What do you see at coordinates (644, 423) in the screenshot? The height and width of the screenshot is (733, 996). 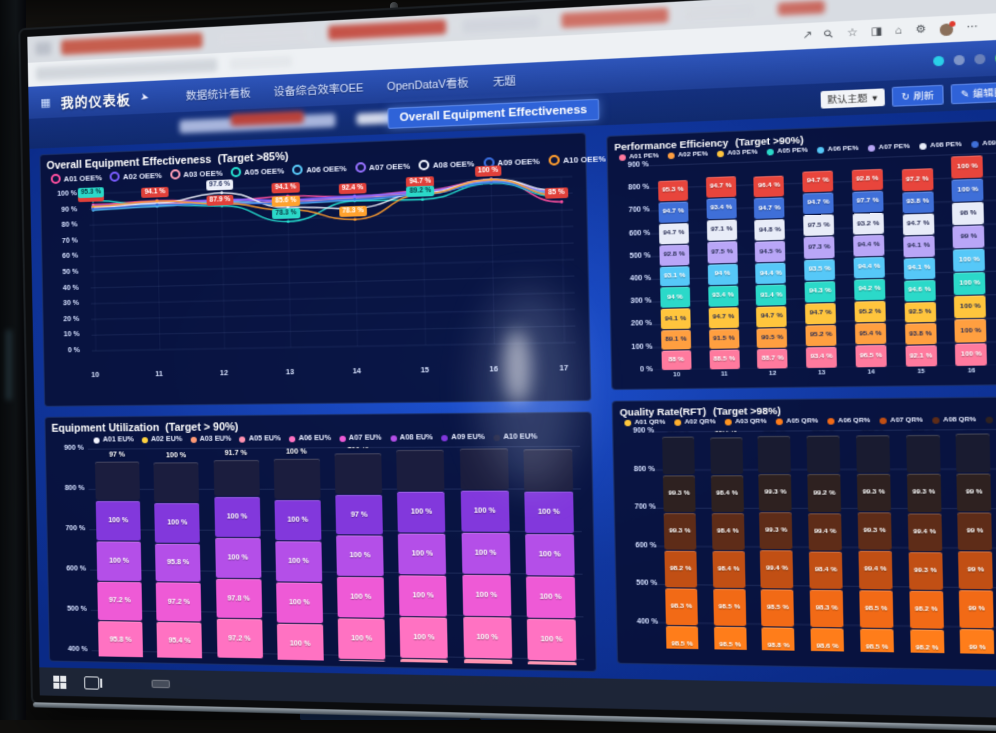 I see `legend-item-a01: A01 QR%` at bounding box center [644, 423].